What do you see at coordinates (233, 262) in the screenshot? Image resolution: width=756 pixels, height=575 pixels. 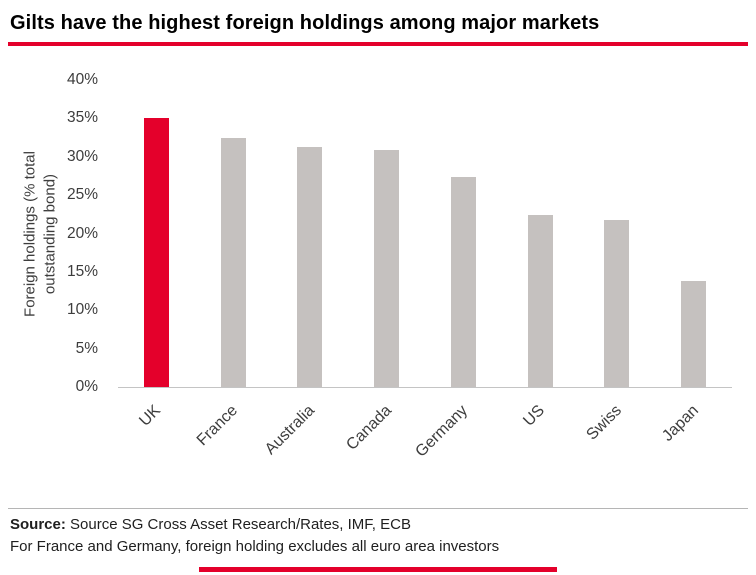 I see `bar-france` at bounding box center [233, 262].